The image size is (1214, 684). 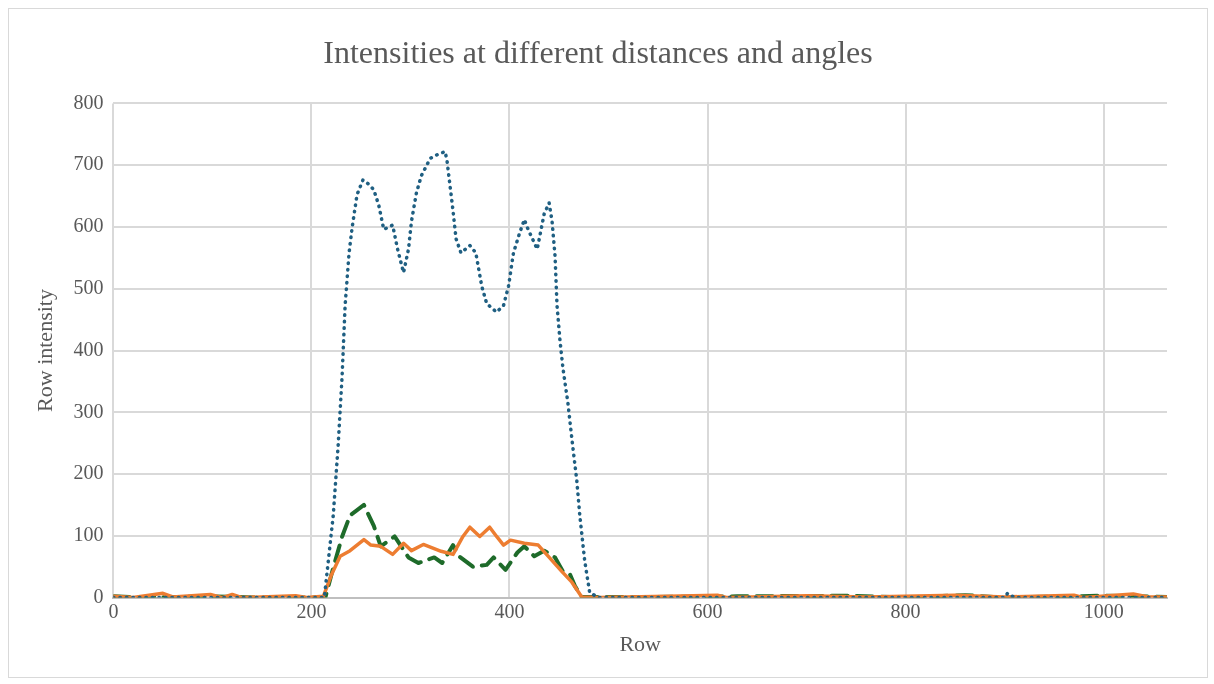 I want to click on y-tick-label: 500, so click(x=88, y=286).